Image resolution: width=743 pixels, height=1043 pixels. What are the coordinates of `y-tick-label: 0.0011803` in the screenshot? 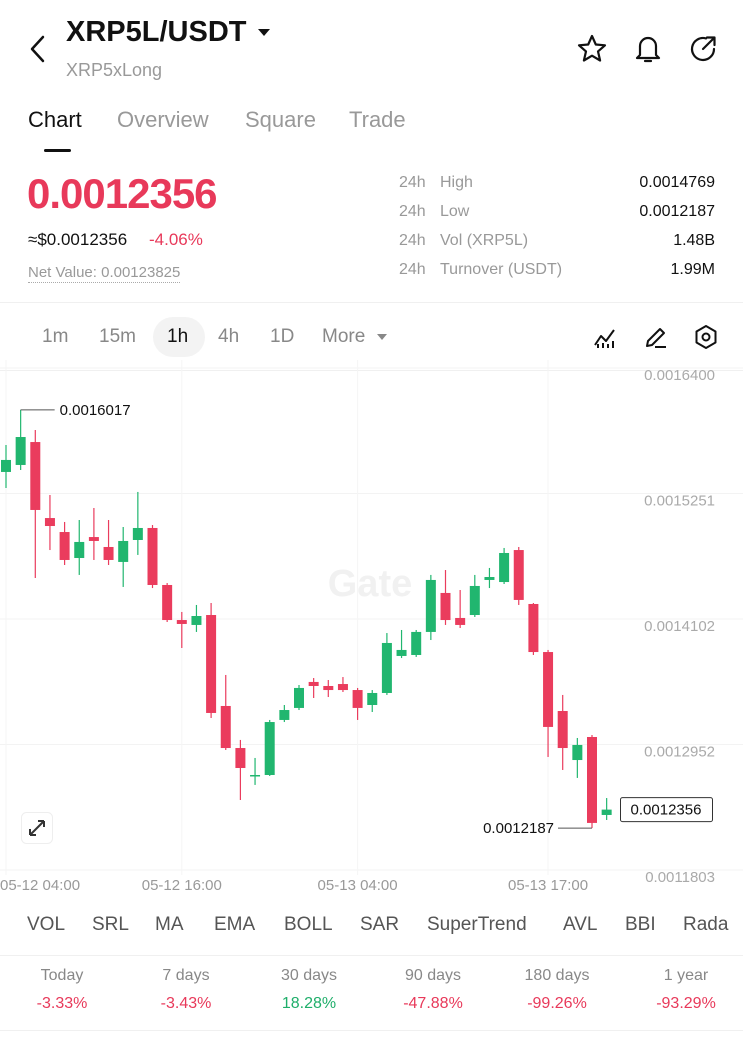 It's located at (680, 877).